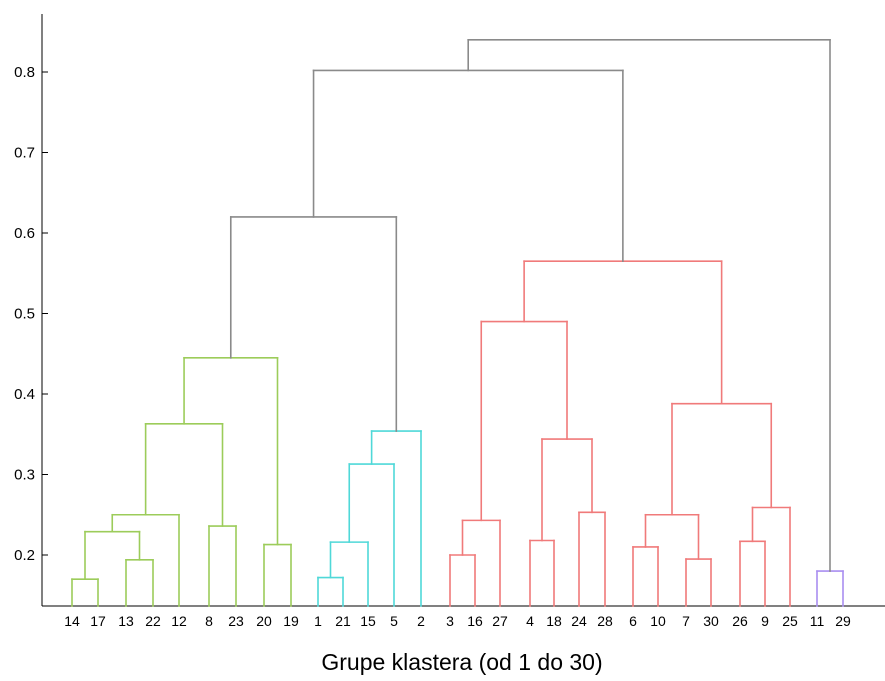 The width and height of the screenshot is (885, 681). Describe the element at coordinates (450, 621) in the screenshot. I see `leaf-label: 3` at that location.